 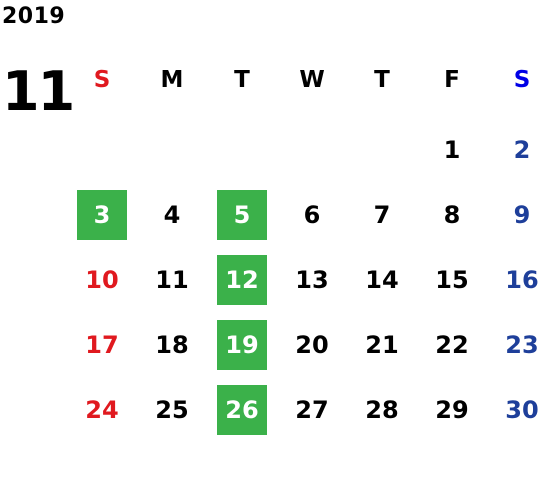 I want to click on day-cell: 2, so click(x=522, y=150).